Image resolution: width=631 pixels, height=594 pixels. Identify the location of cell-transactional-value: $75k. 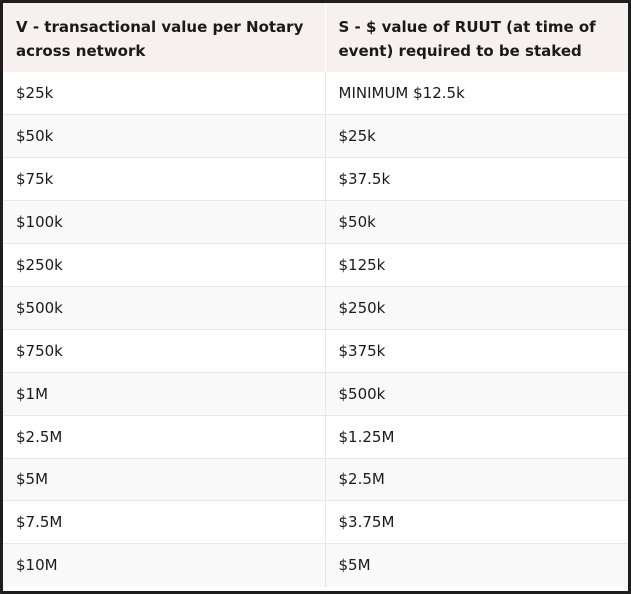
(164, 179).